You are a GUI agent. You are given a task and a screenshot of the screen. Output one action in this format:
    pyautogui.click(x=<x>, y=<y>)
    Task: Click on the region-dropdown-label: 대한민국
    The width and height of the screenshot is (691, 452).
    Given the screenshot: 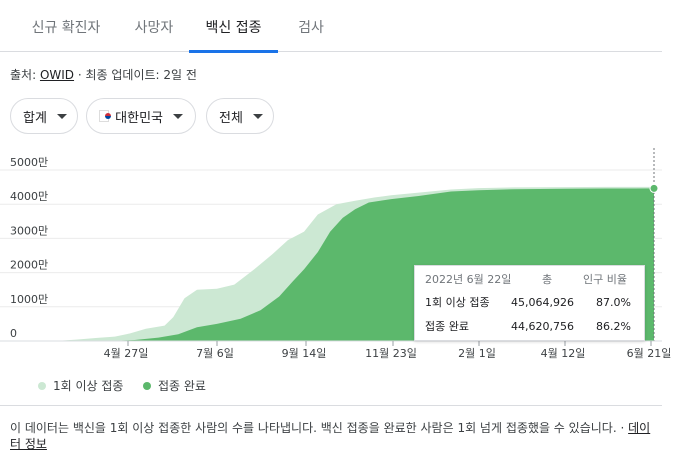 What is the action you would take?
    pyautogui.click(x=139, y=118)
    